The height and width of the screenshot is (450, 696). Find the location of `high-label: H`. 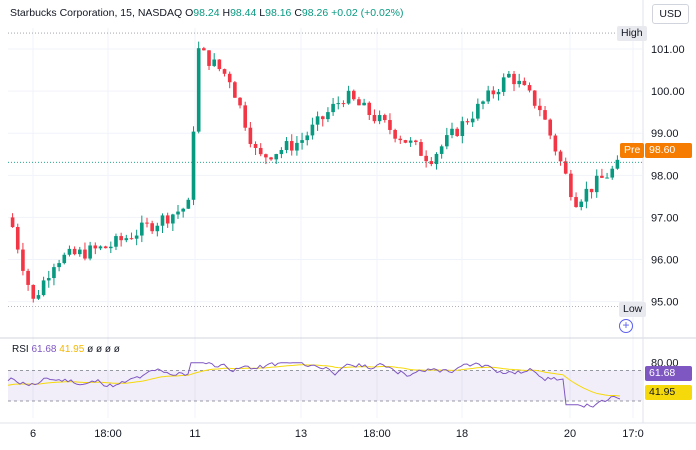

high-label: H is located at coordinates (226, 13).